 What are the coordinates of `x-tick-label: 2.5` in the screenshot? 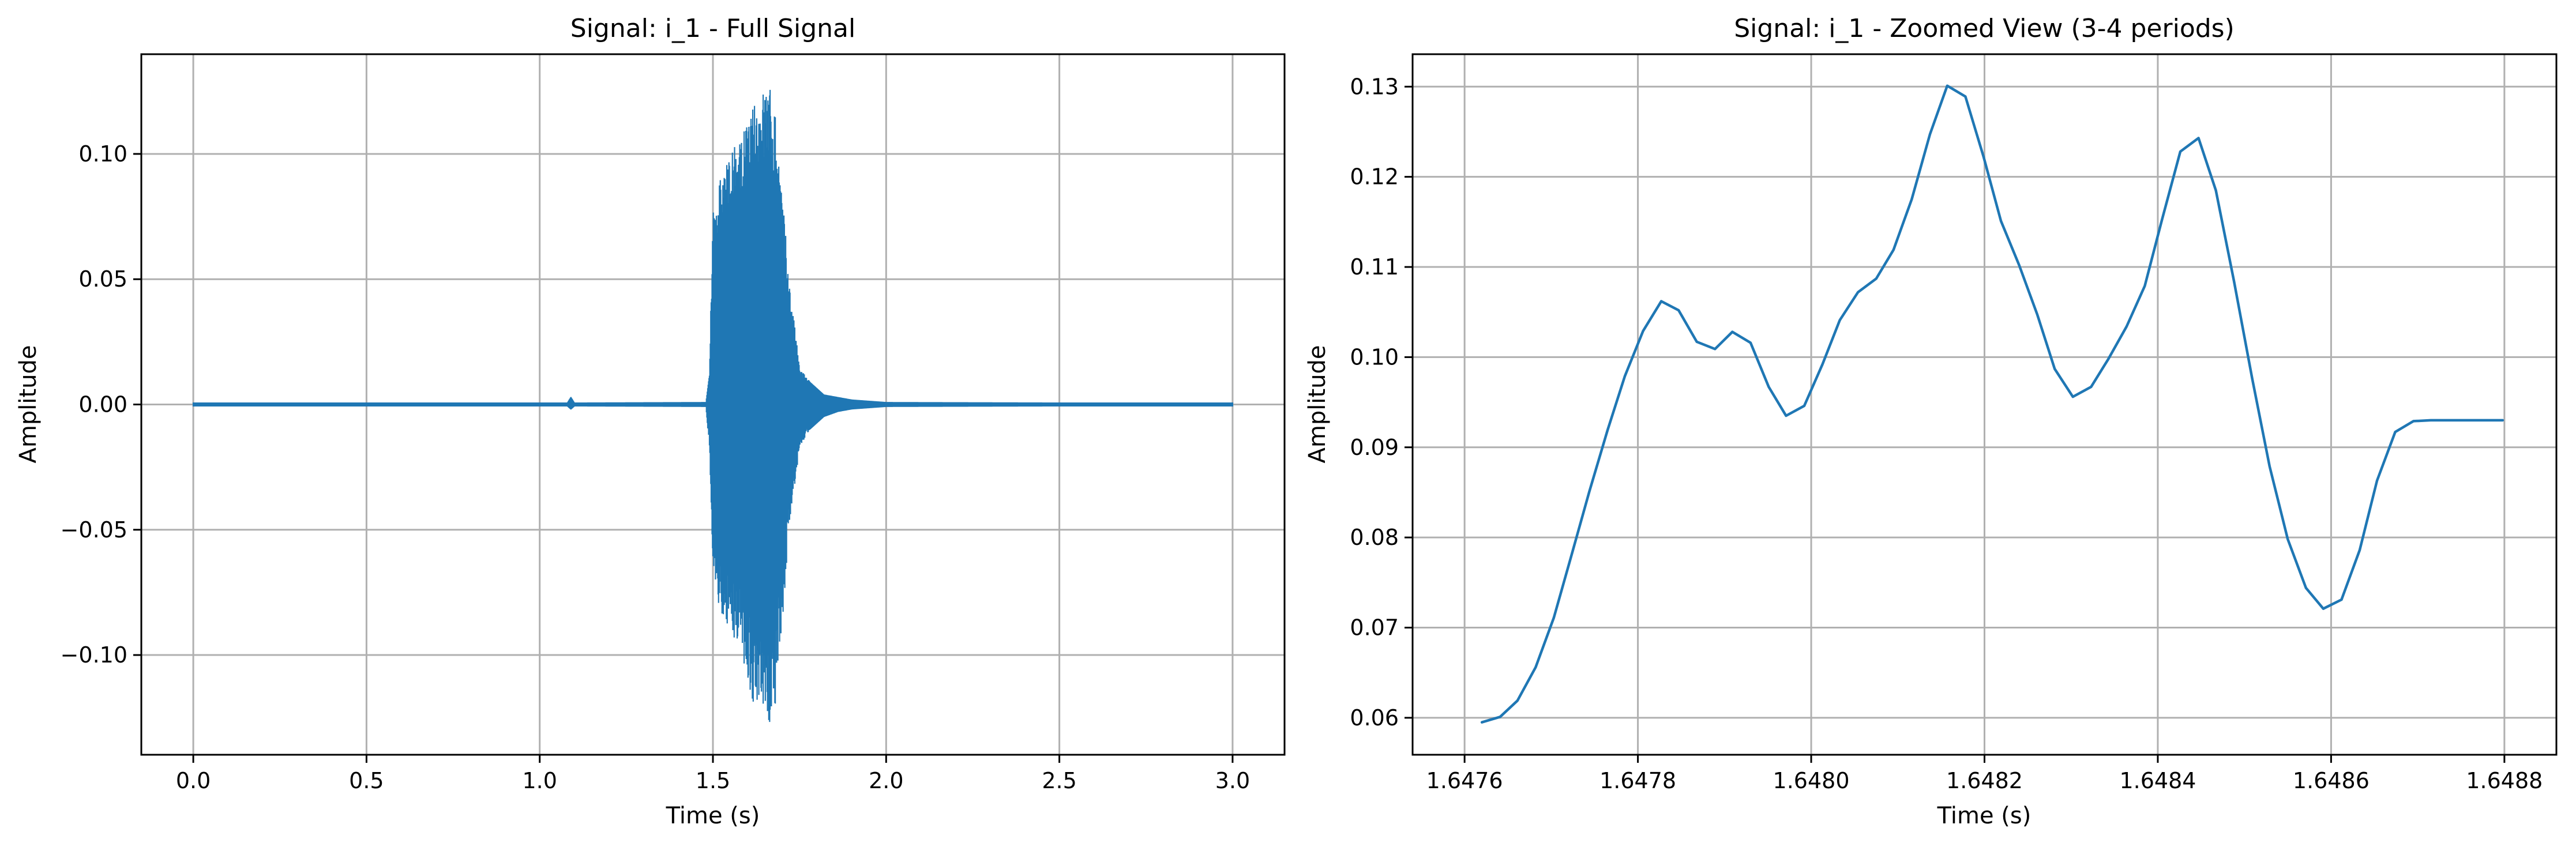 It's located at (1059, 780).